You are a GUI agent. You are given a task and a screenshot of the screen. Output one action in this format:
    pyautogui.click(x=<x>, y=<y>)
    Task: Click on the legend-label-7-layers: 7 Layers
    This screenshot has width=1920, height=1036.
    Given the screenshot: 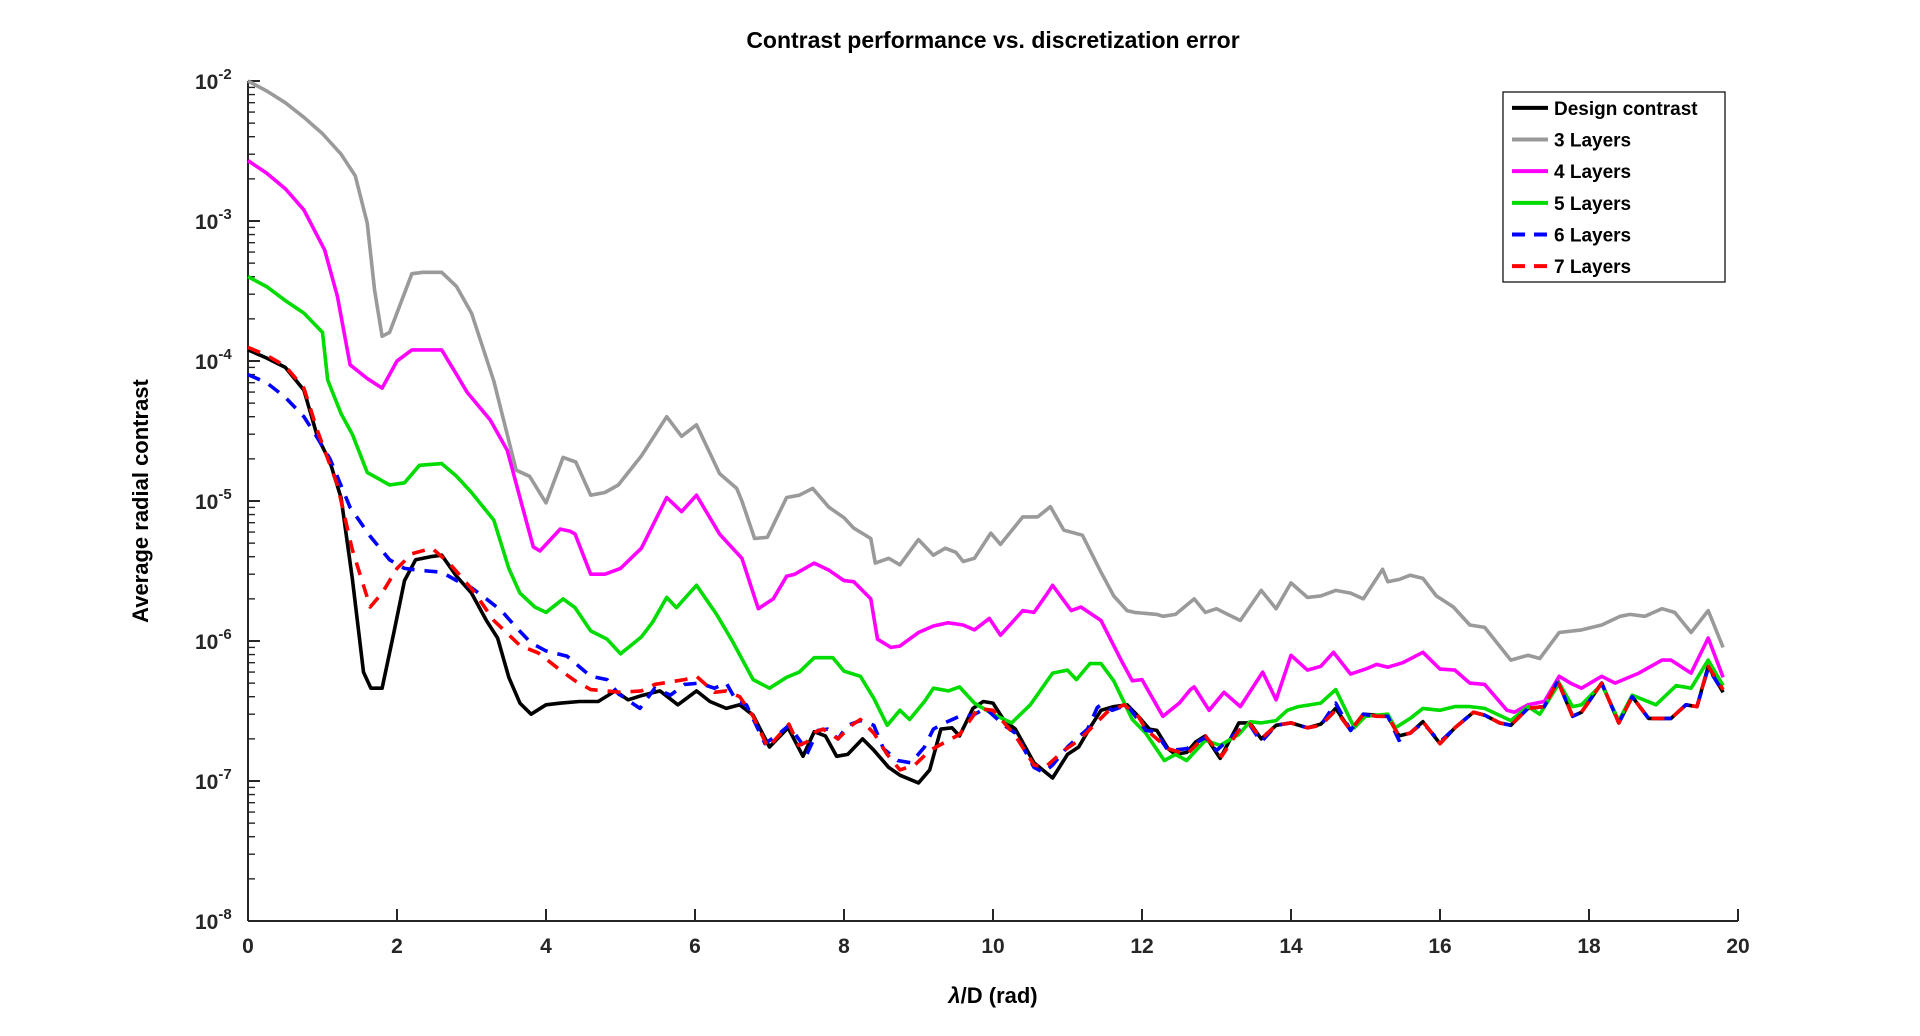 What is the action you would take?
    pyautogui.click(x=1592, y=267)
    